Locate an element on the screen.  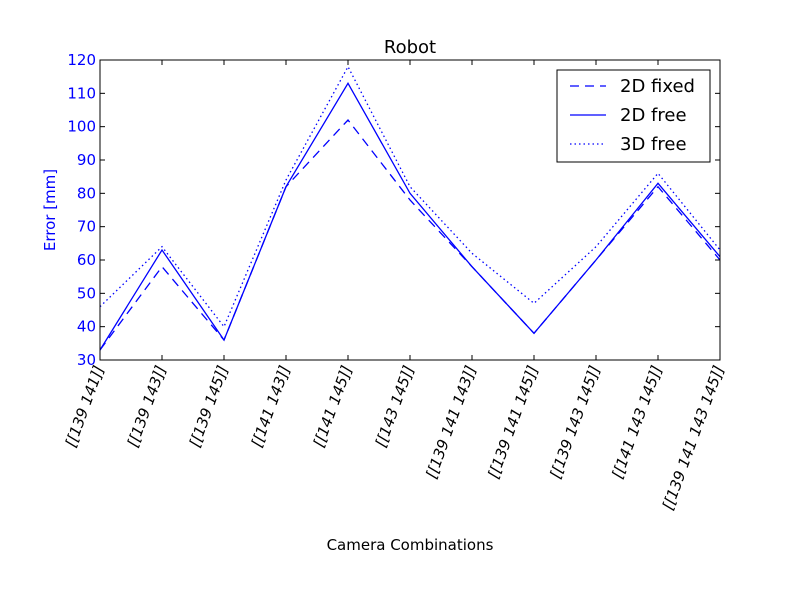
y-tick-label: 110 is located at coordinates (81, 93).